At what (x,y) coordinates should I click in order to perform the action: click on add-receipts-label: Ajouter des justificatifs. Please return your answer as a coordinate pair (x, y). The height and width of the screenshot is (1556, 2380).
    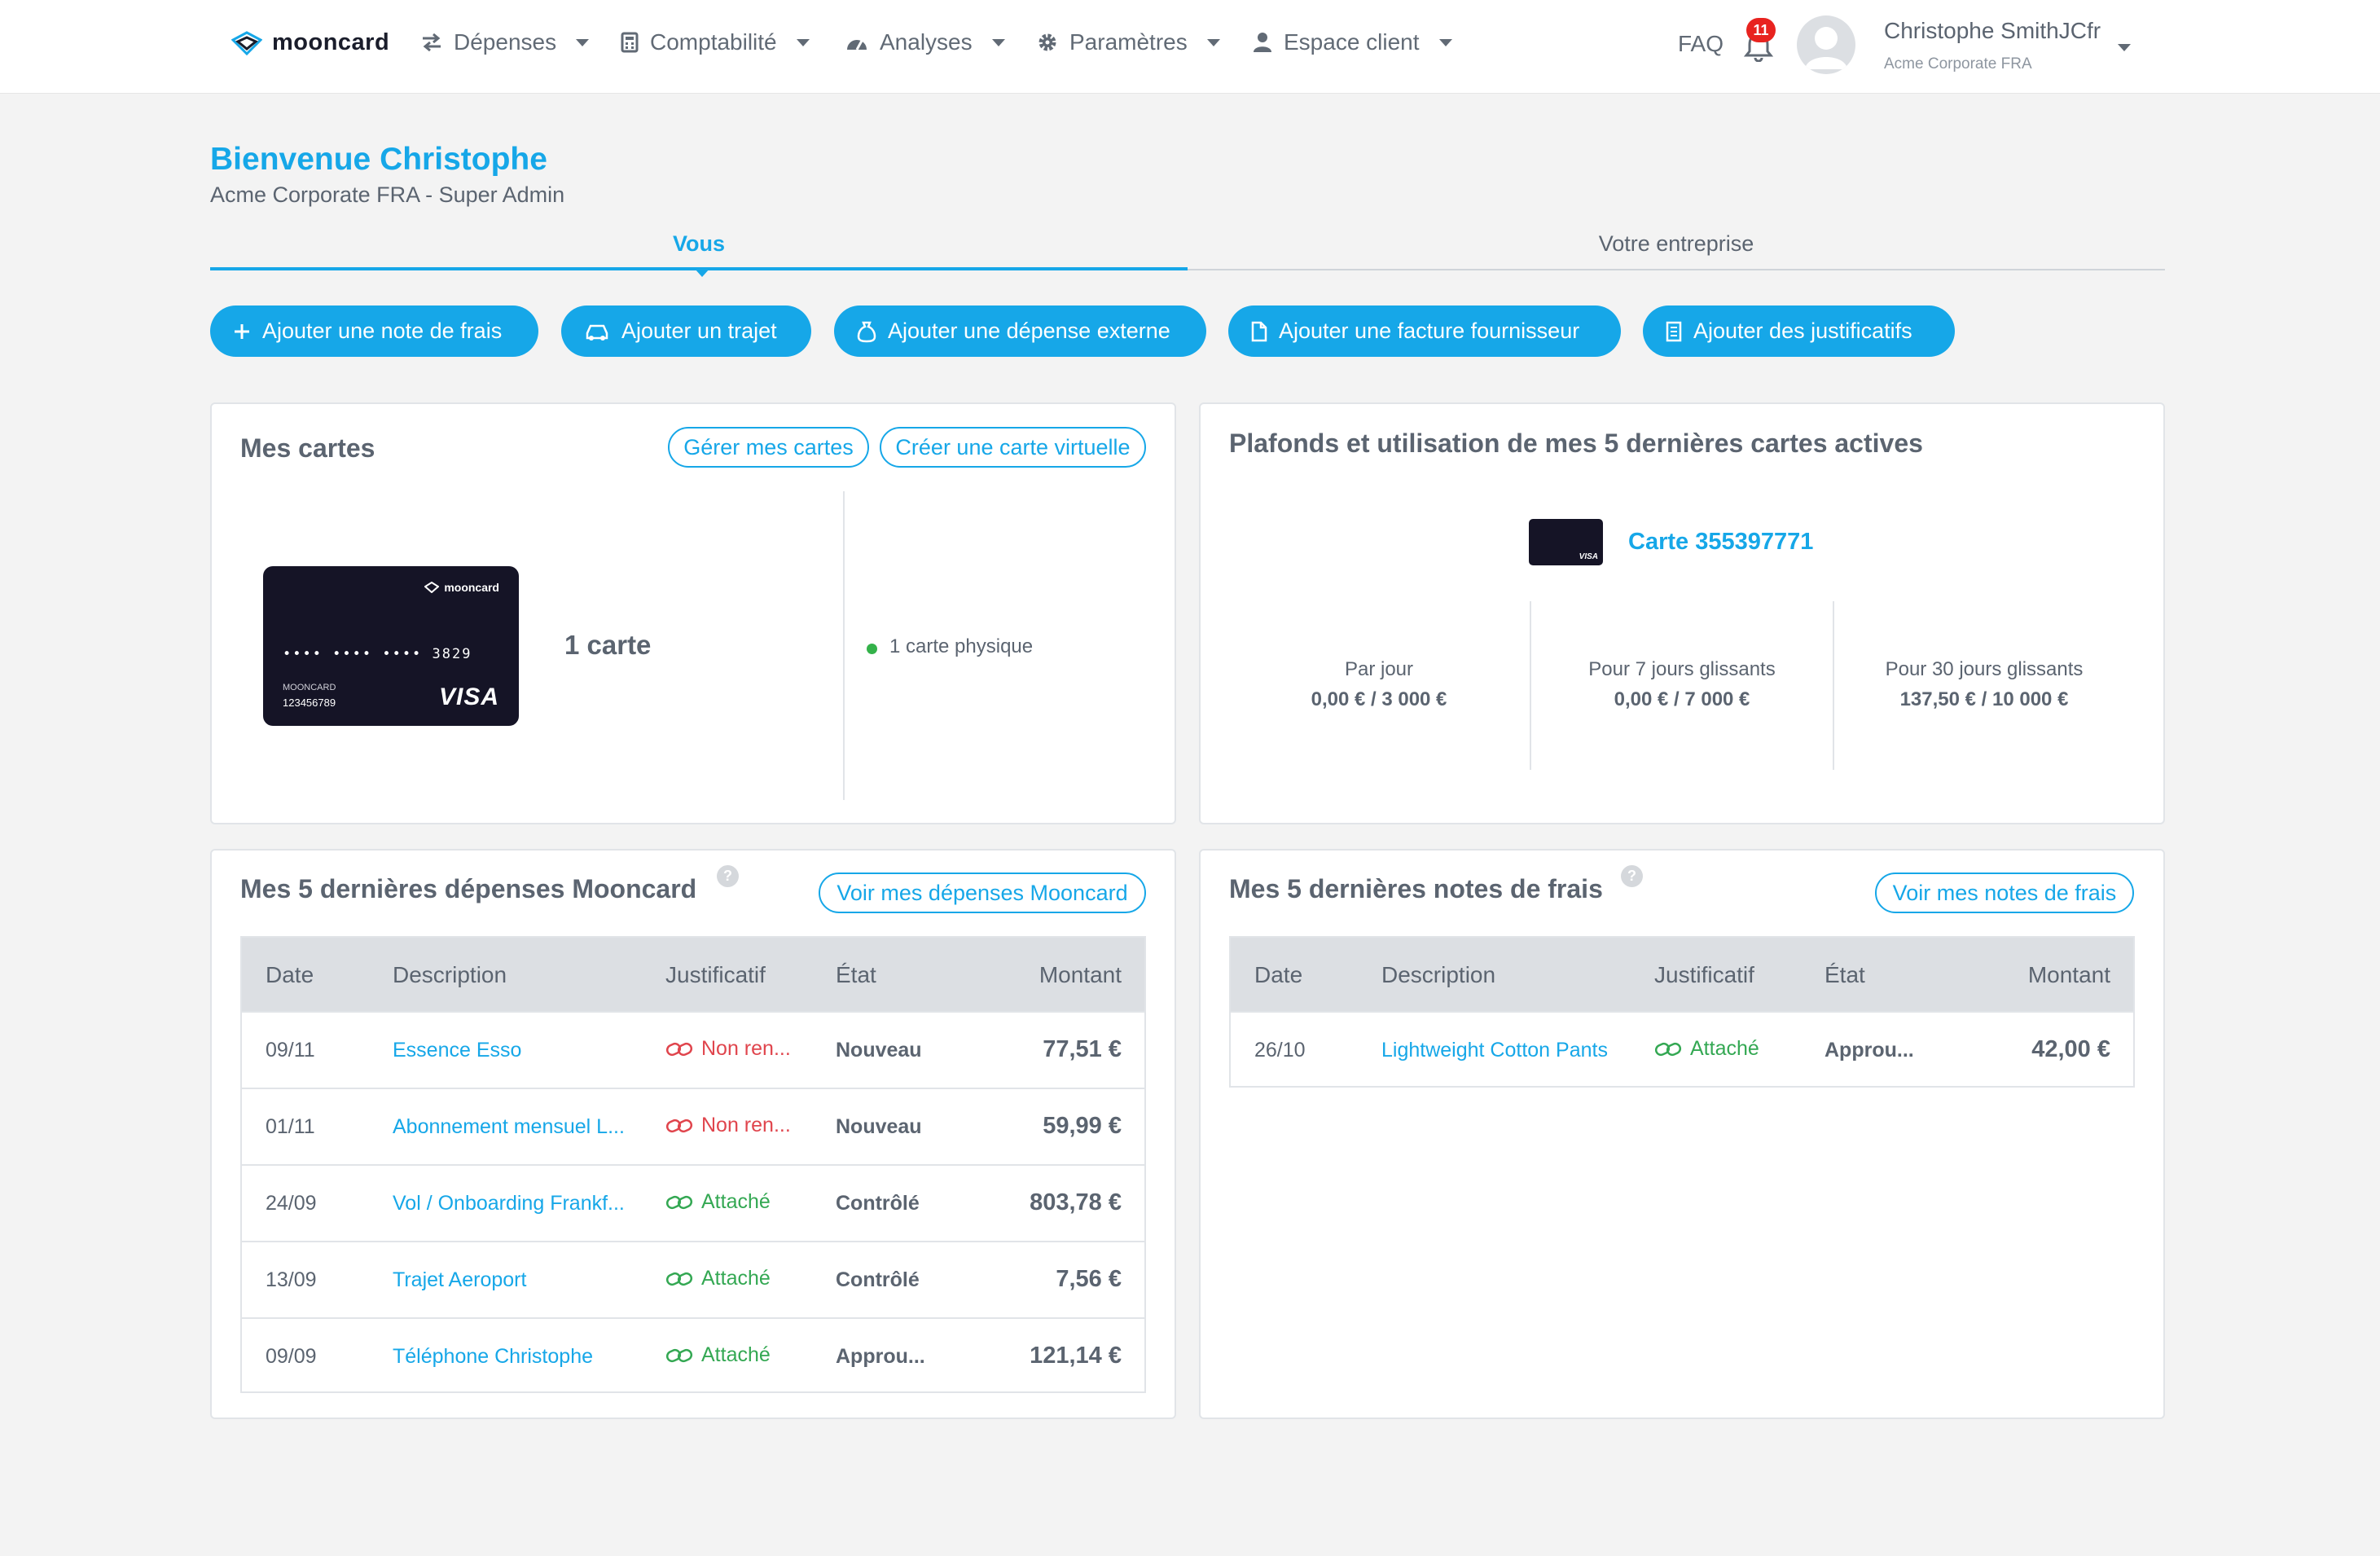
    Looking at the image, I should click on (1803, 331).